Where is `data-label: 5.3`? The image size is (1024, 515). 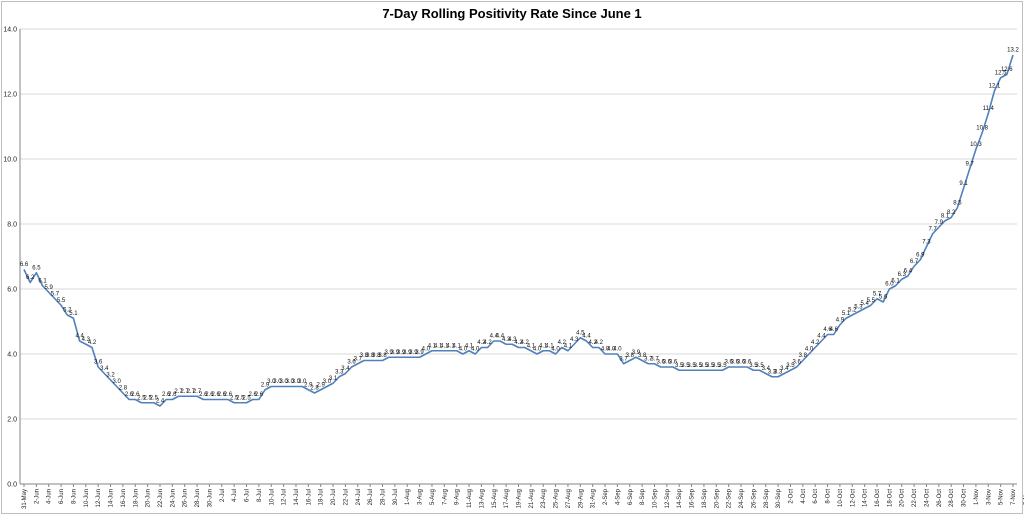
data-label: 5.3 is located at coordinates (858, 307).